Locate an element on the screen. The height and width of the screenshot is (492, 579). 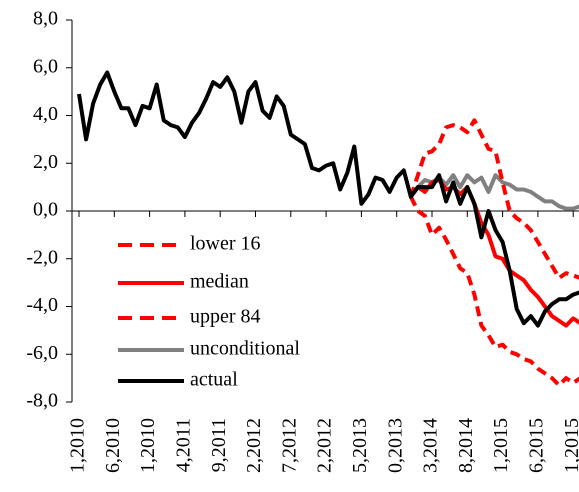
x-tick-label: 5,2013 is located at coordinates (360, 445).